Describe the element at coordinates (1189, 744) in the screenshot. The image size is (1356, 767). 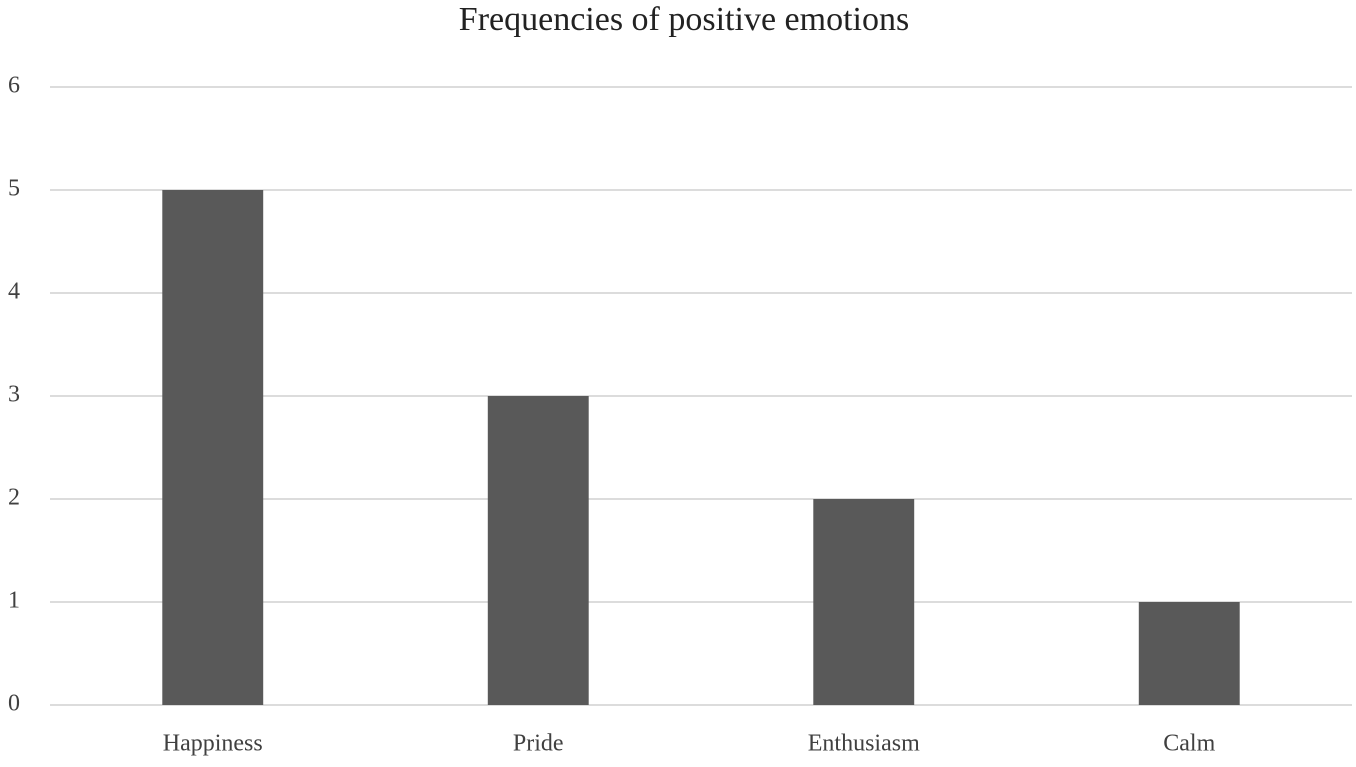
I see `x-tick-label: Calm` at that location.